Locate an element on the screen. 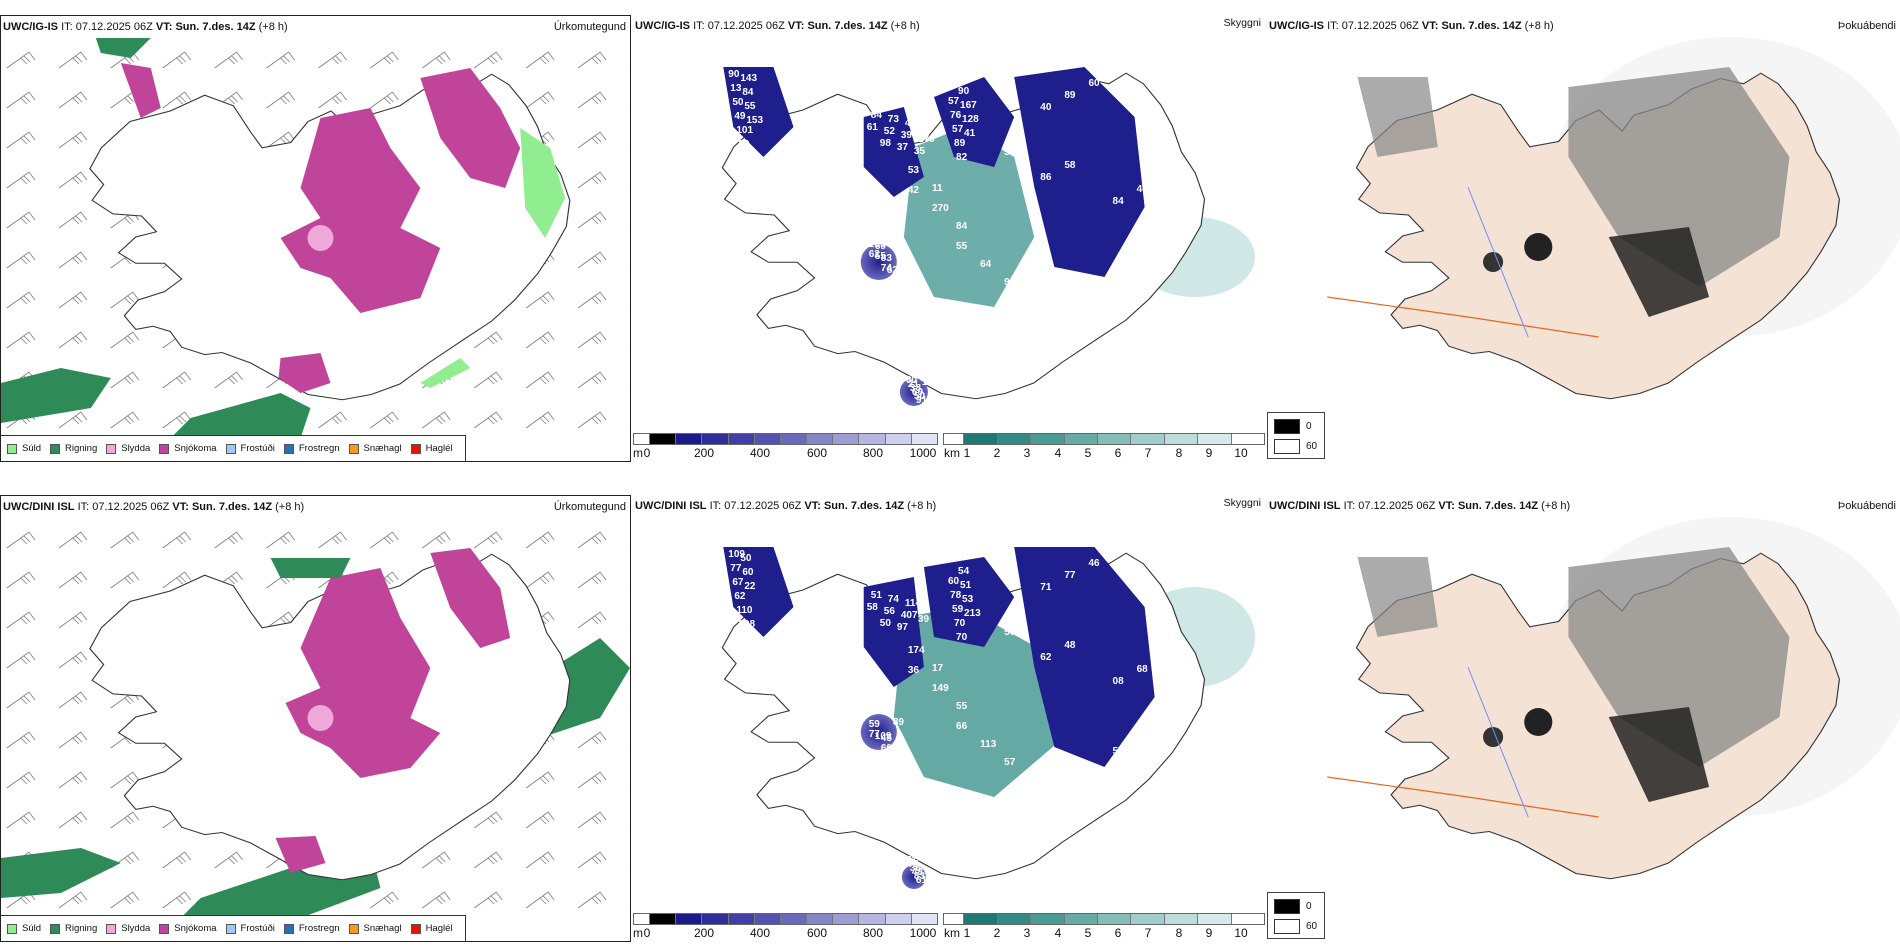 This screenshot has width=1900, height=950. visibility-value-label: 142 is located at coordinates (926, 854).